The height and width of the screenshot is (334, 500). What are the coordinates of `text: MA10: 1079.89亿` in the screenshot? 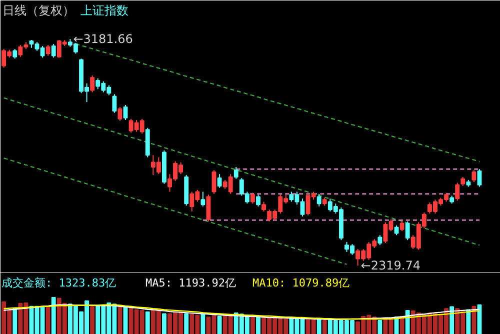 It's located at (301, 283).